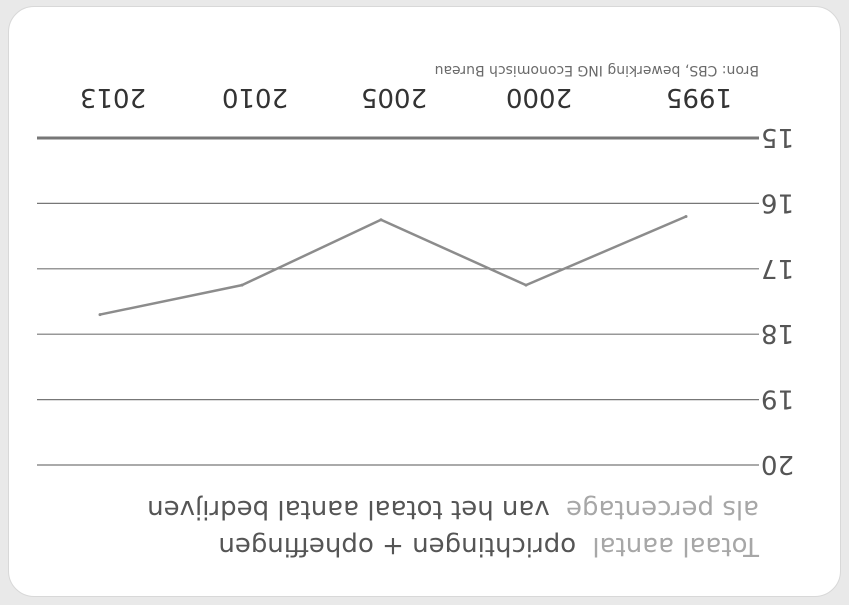  I want to click on x-axis-ticks: 1995 2000 2005 2010 2013, so click(406, 97).